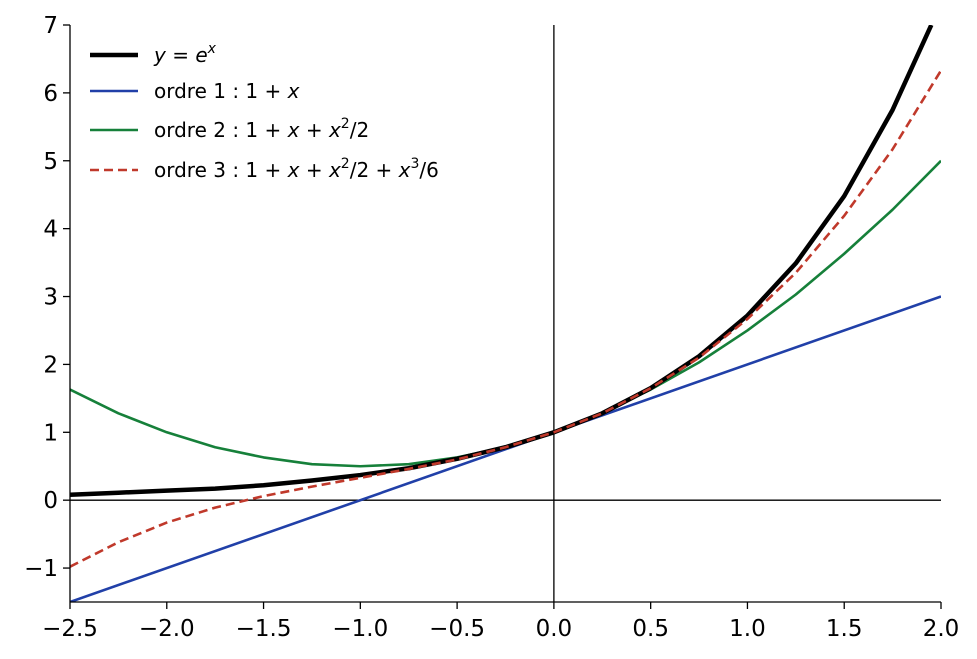  What do you see at coordinates (844, 629) in the screenshot?
I see `x-tick-label: 1.5` at bounding box center [844, 629].